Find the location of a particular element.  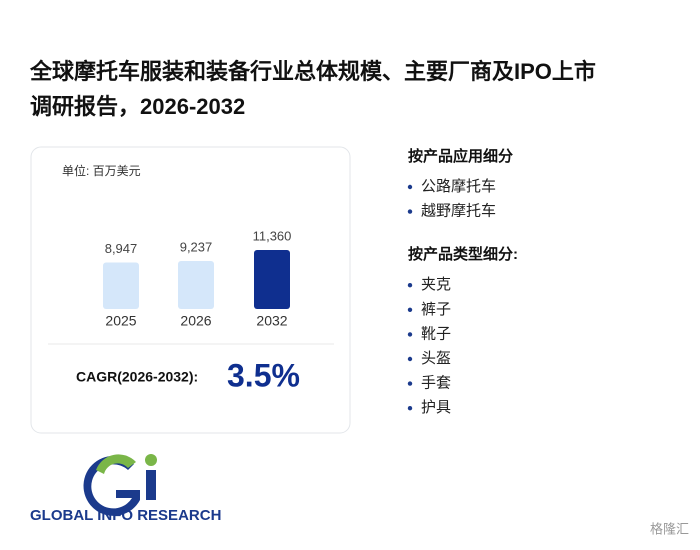

segment-item: 护具 is located at coordinates (436, 407).